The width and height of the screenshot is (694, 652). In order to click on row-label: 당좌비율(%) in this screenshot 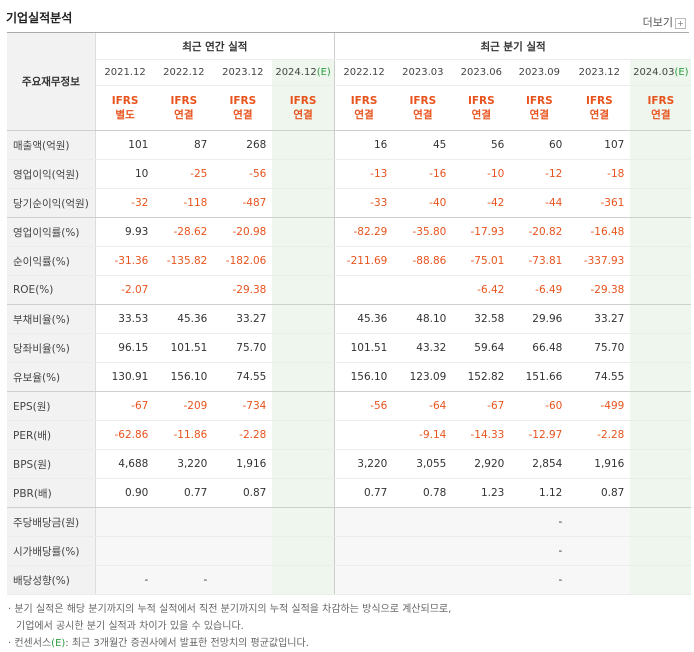, I will do `click(51, 348)`.